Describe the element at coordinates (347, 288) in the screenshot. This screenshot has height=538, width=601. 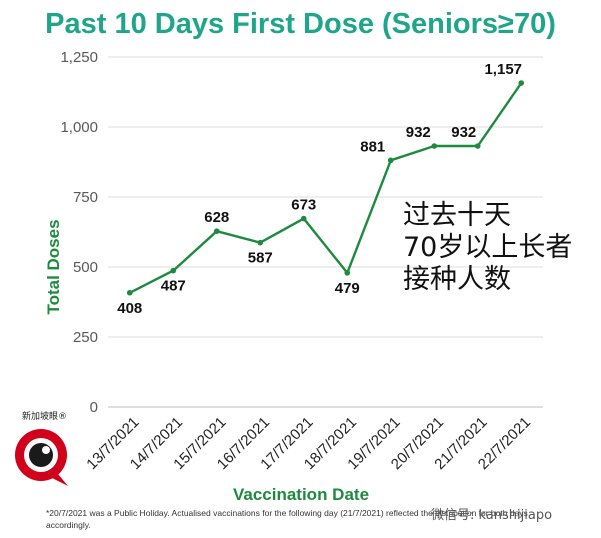
I see `data-label: 479` at that location.